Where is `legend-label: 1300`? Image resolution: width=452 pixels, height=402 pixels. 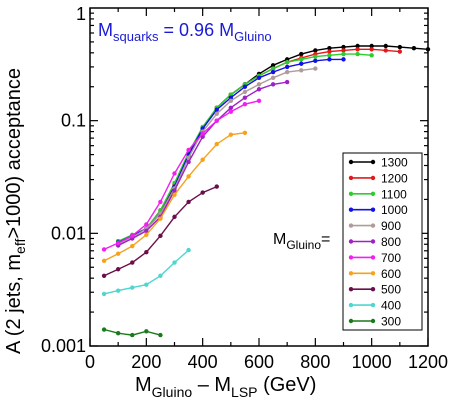
legend-label: 1300 is located at coordinates (394, 163).